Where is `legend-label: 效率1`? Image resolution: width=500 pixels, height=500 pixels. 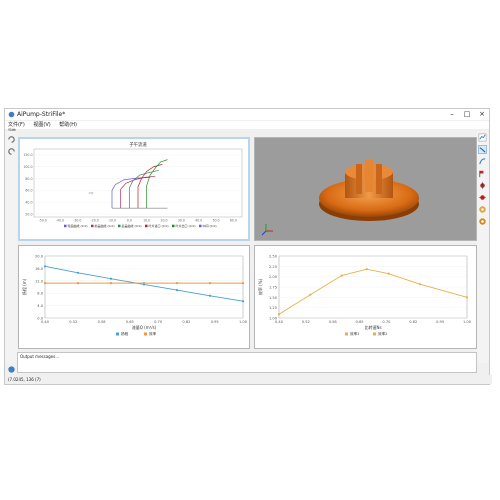 legend-label: 效率1 is located at coordinates (354, 333).